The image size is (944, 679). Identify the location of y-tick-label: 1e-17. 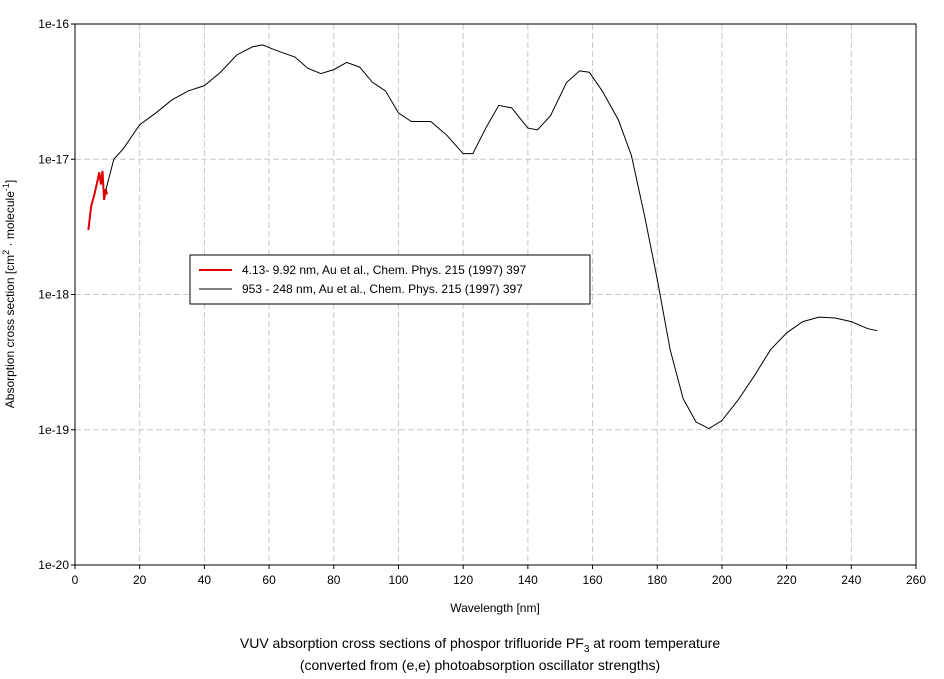
(53, 159).